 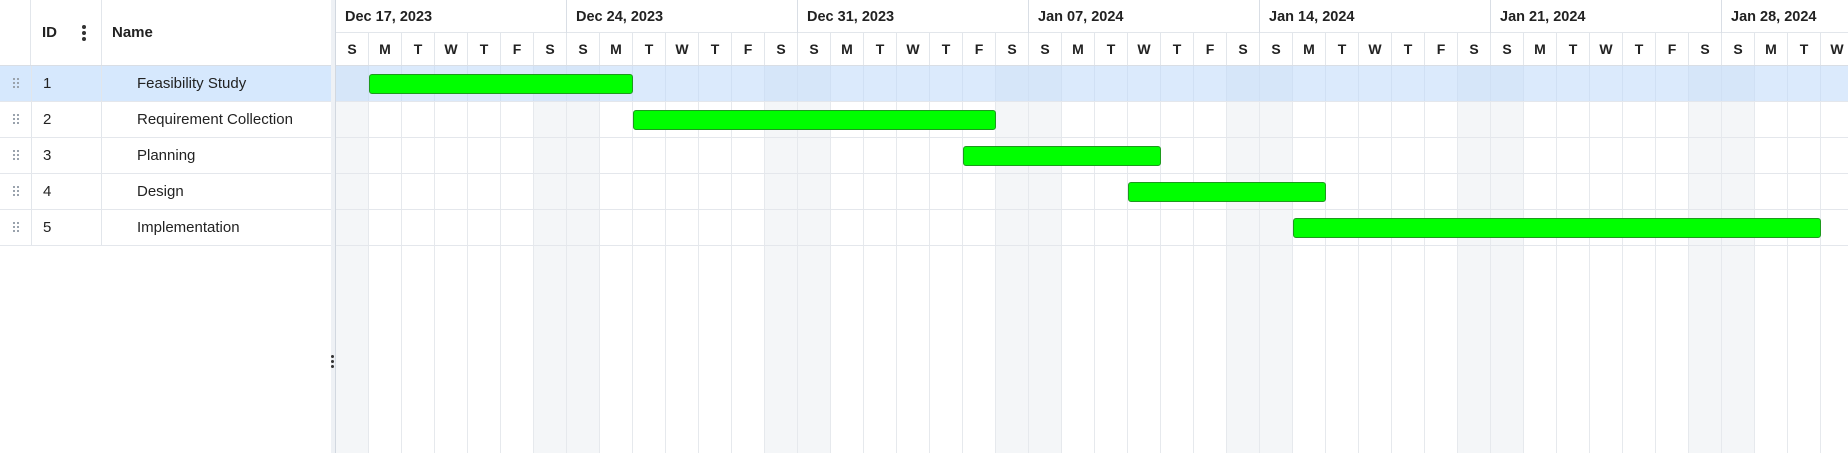 I want to click on task-id-cell: 1, so click(x=66, y=83).